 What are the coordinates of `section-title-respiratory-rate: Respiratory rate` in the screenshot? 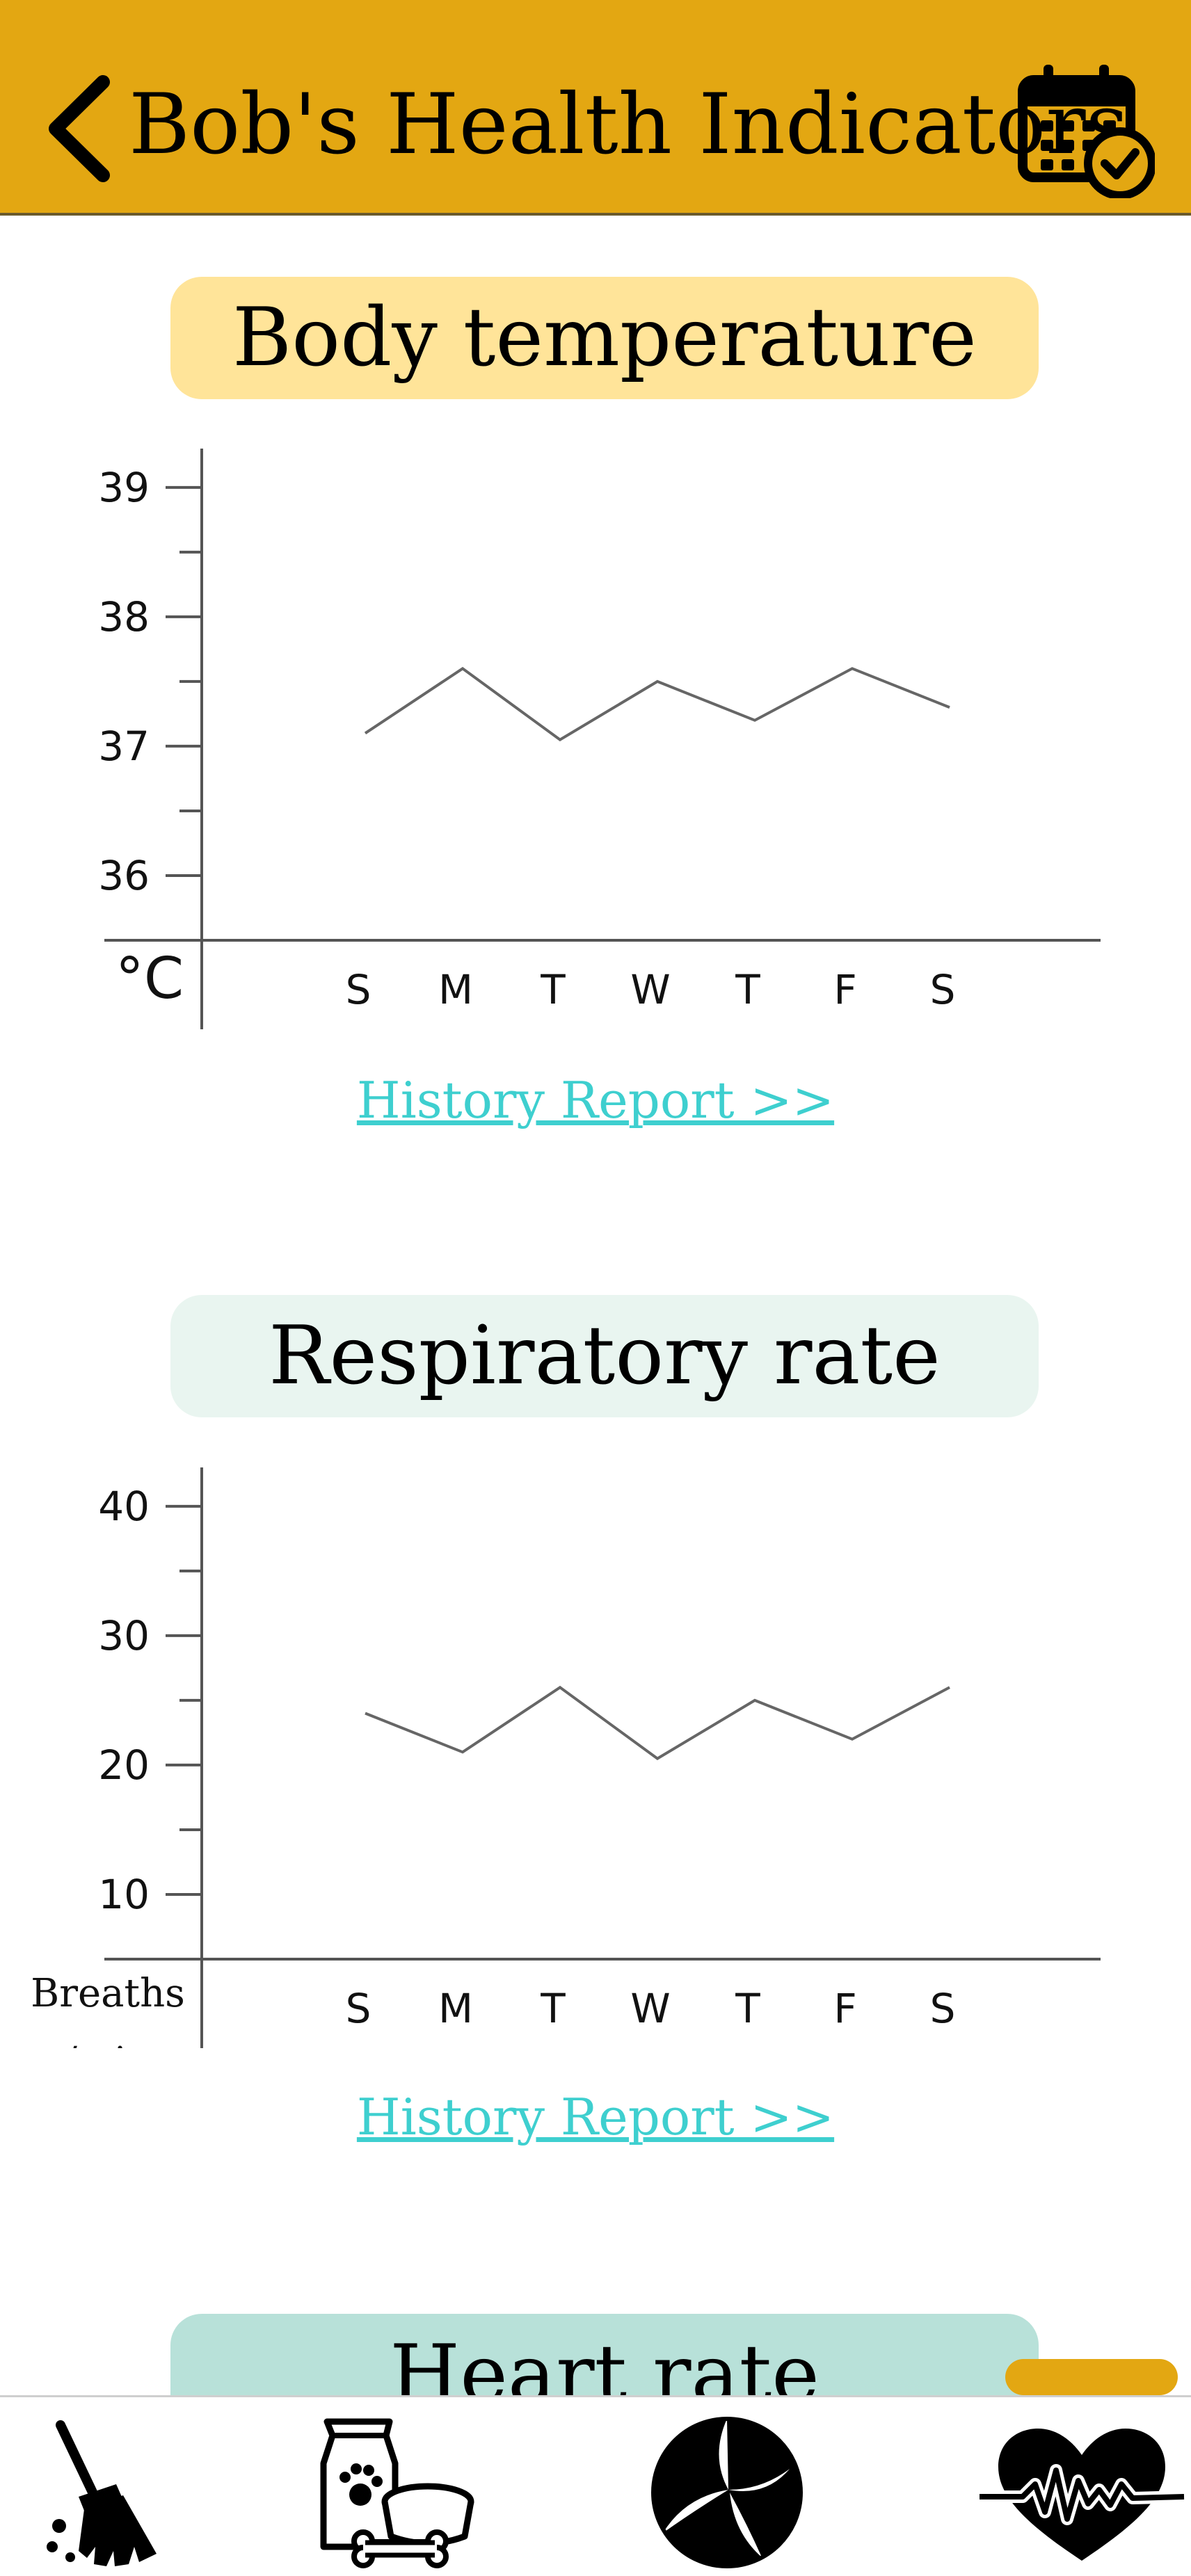 It's located at (604, 1356).